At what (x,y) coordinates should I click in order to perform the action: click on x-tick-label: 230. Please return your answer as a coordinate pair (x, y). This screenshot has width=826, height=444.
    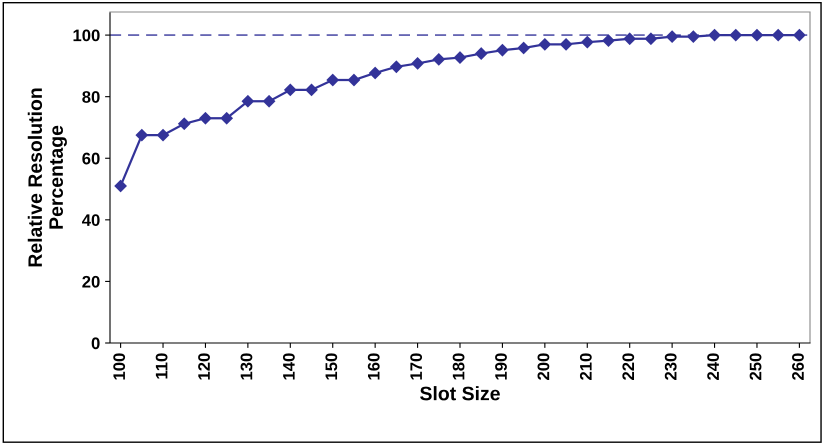
    Looking at the image, I should click on (670, 366).